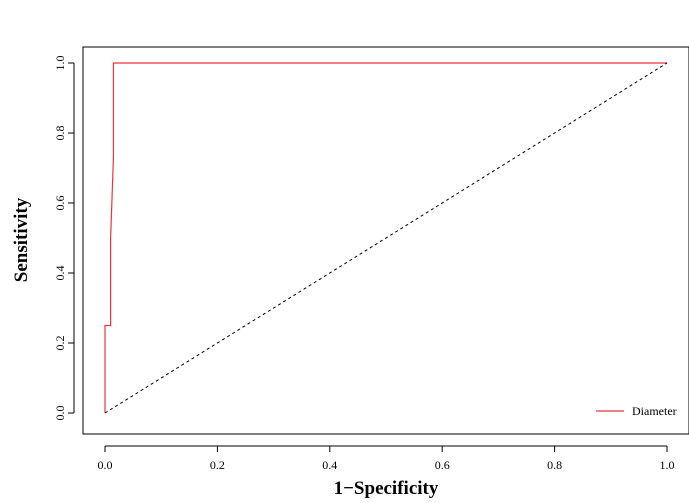  I want to click on x-tick-label: 0.8, so click(554, 465).